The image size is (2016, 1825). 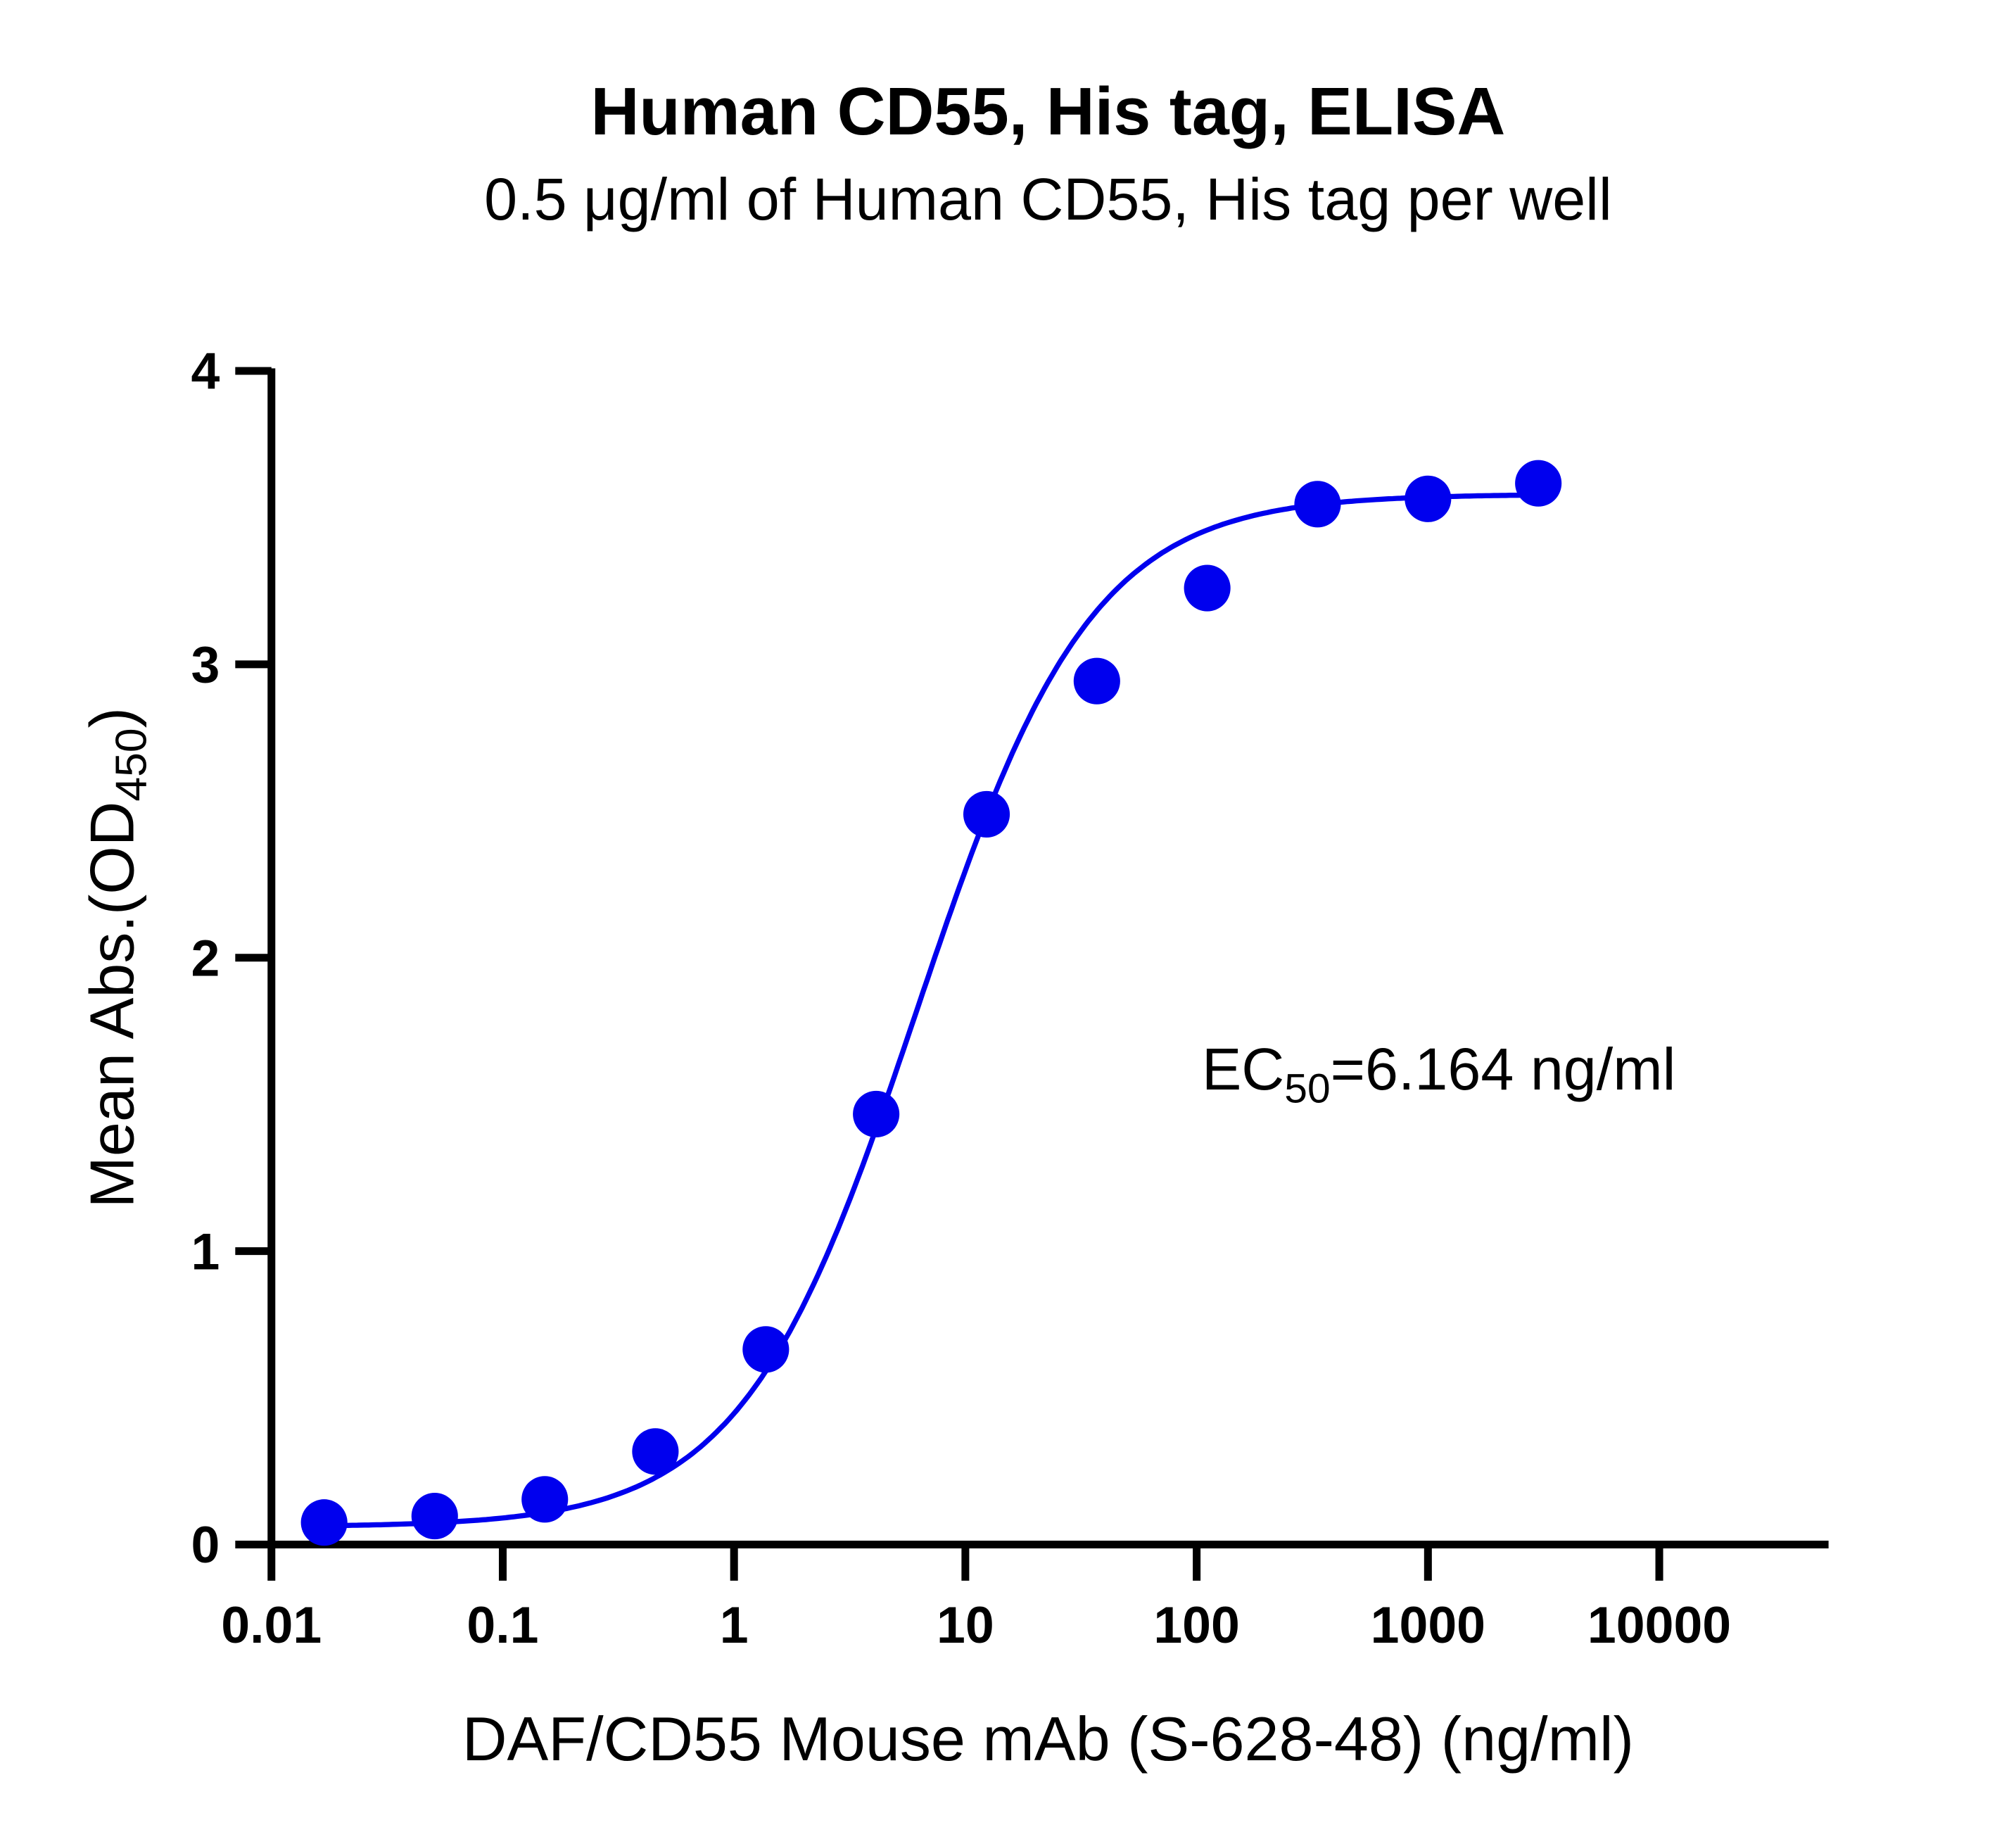 What do you see at coordinates (1048, 1739) in the screenshot?
I see `x-axis-label: DAF/CD55 Mouse mAb (S-628-48) (ng/ml)` at bounding box center [1048, 1739].